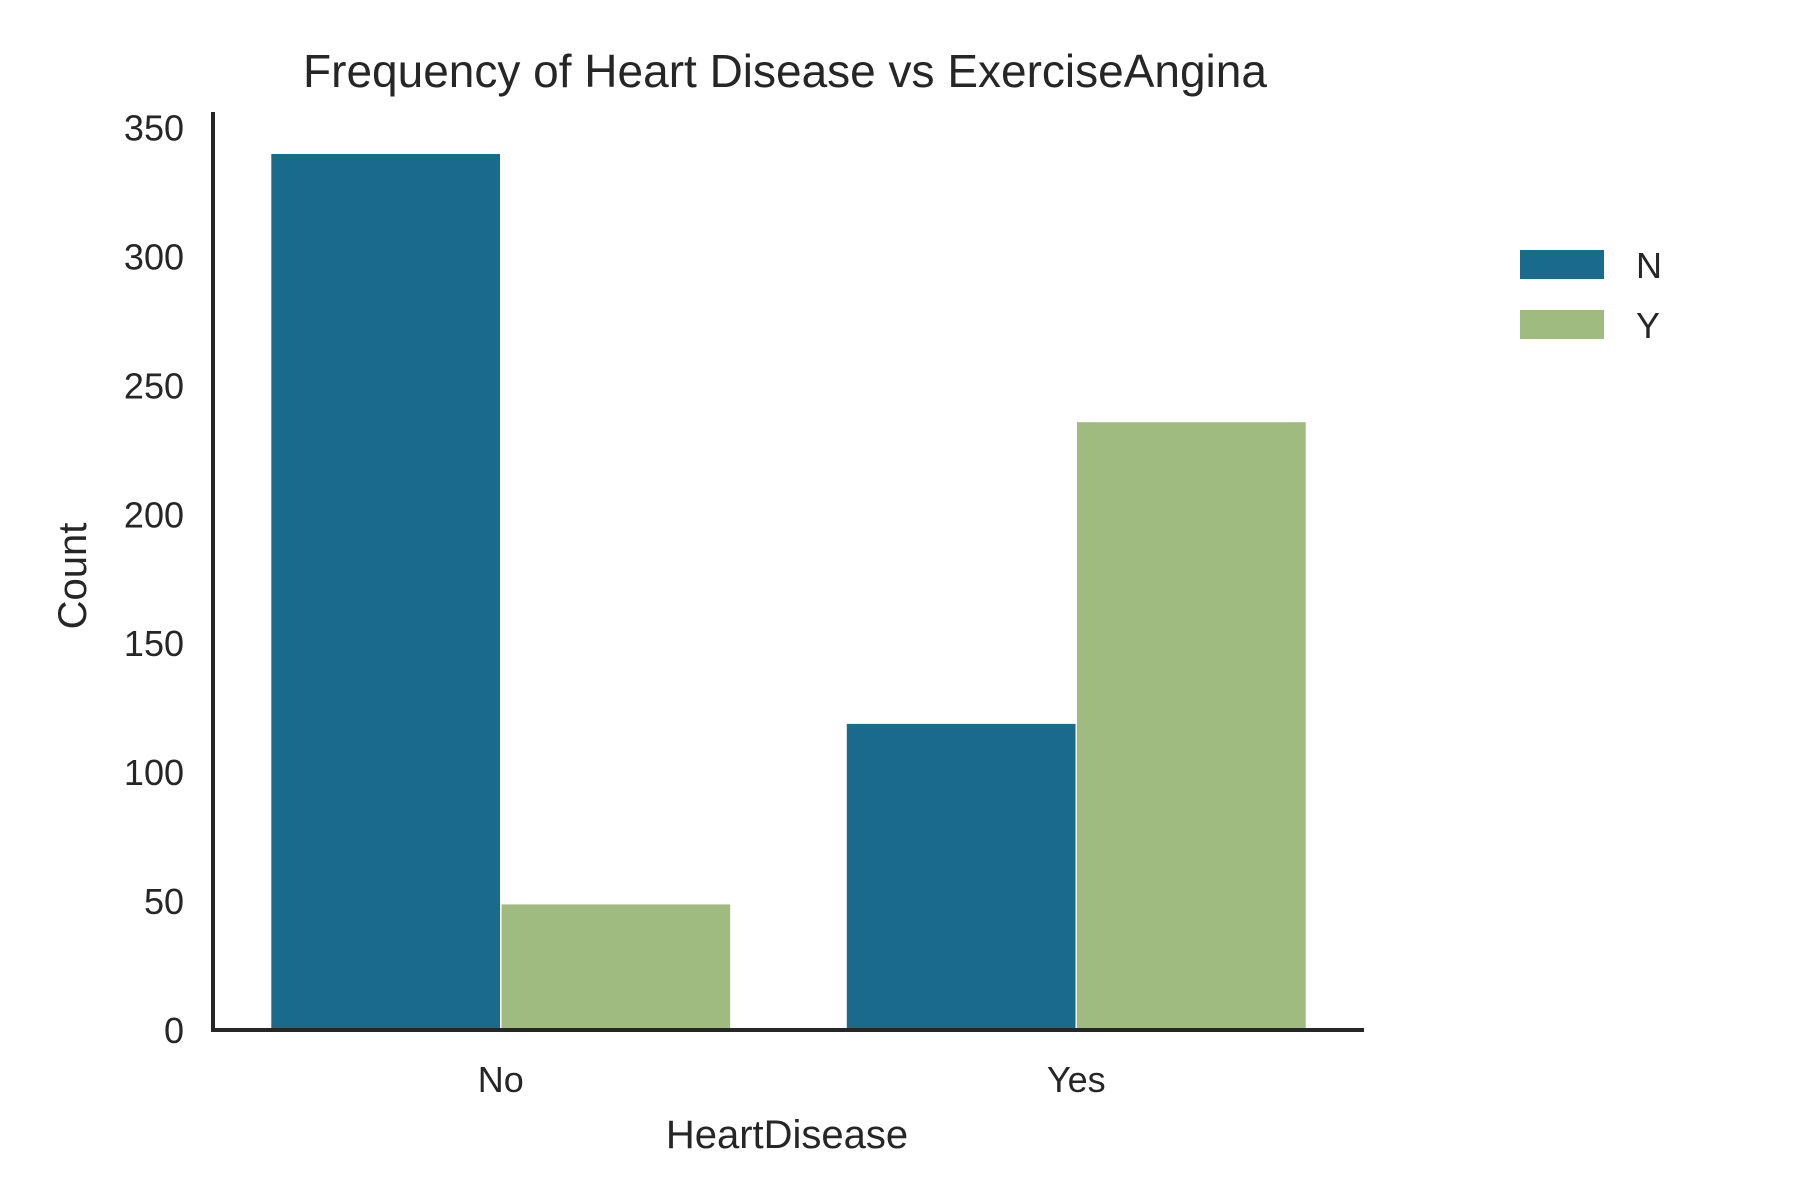  What do you see at coordinates (616, 966) in the screenshot?
I see `bar-no-y` at bounding box center [616, 966].